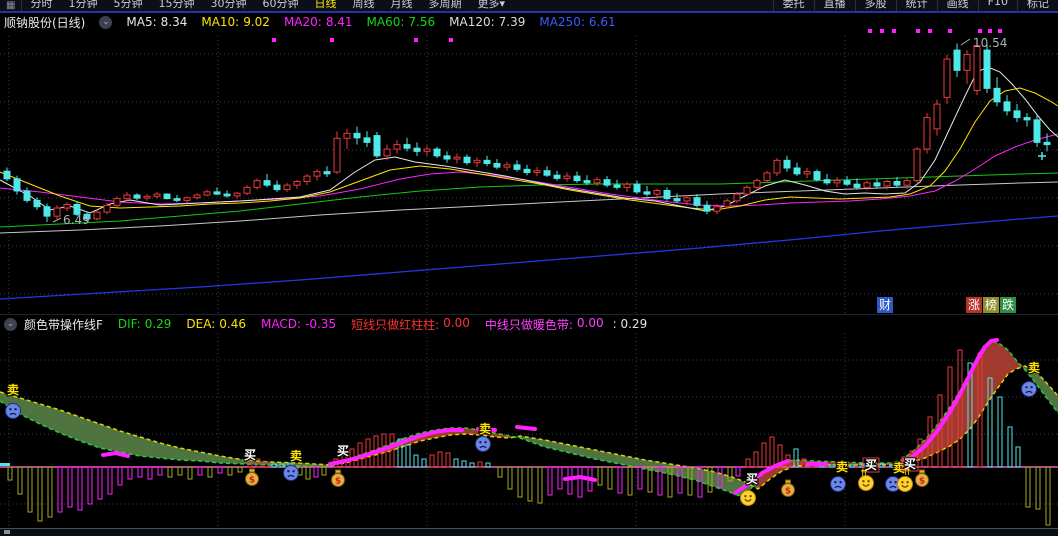 The image size is (1058, 536). I want to click on ma250-label: MA250:, so click(562, 22).